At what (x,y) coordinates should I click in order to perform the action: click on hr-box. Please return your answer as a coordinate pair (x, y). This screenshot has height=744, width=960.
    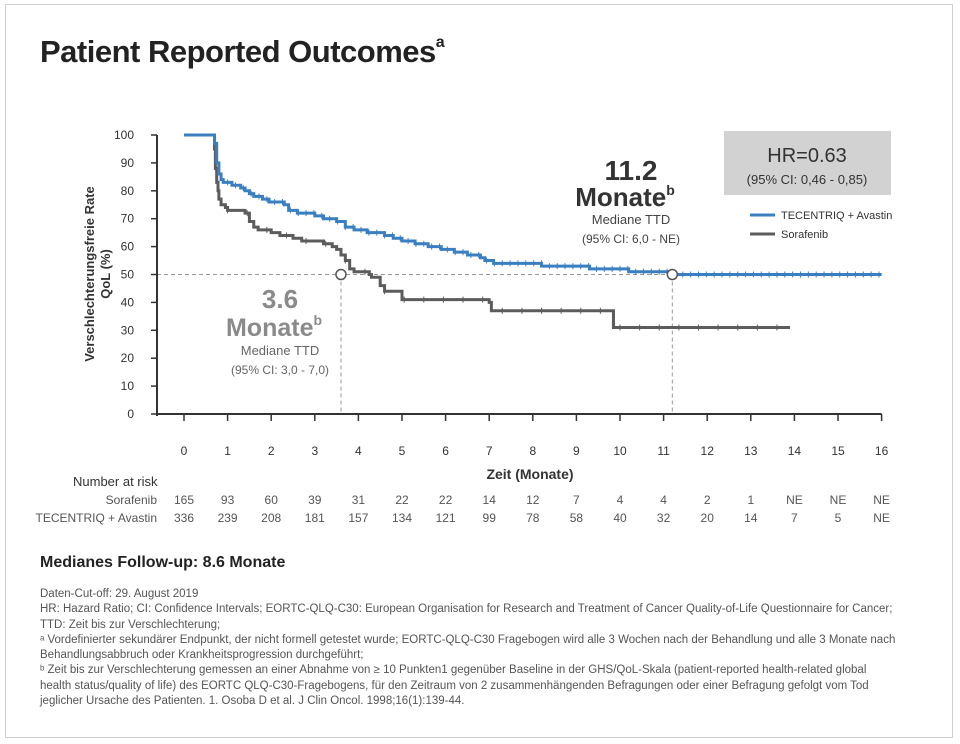
    Looking at the image, I should click on (807, 163).